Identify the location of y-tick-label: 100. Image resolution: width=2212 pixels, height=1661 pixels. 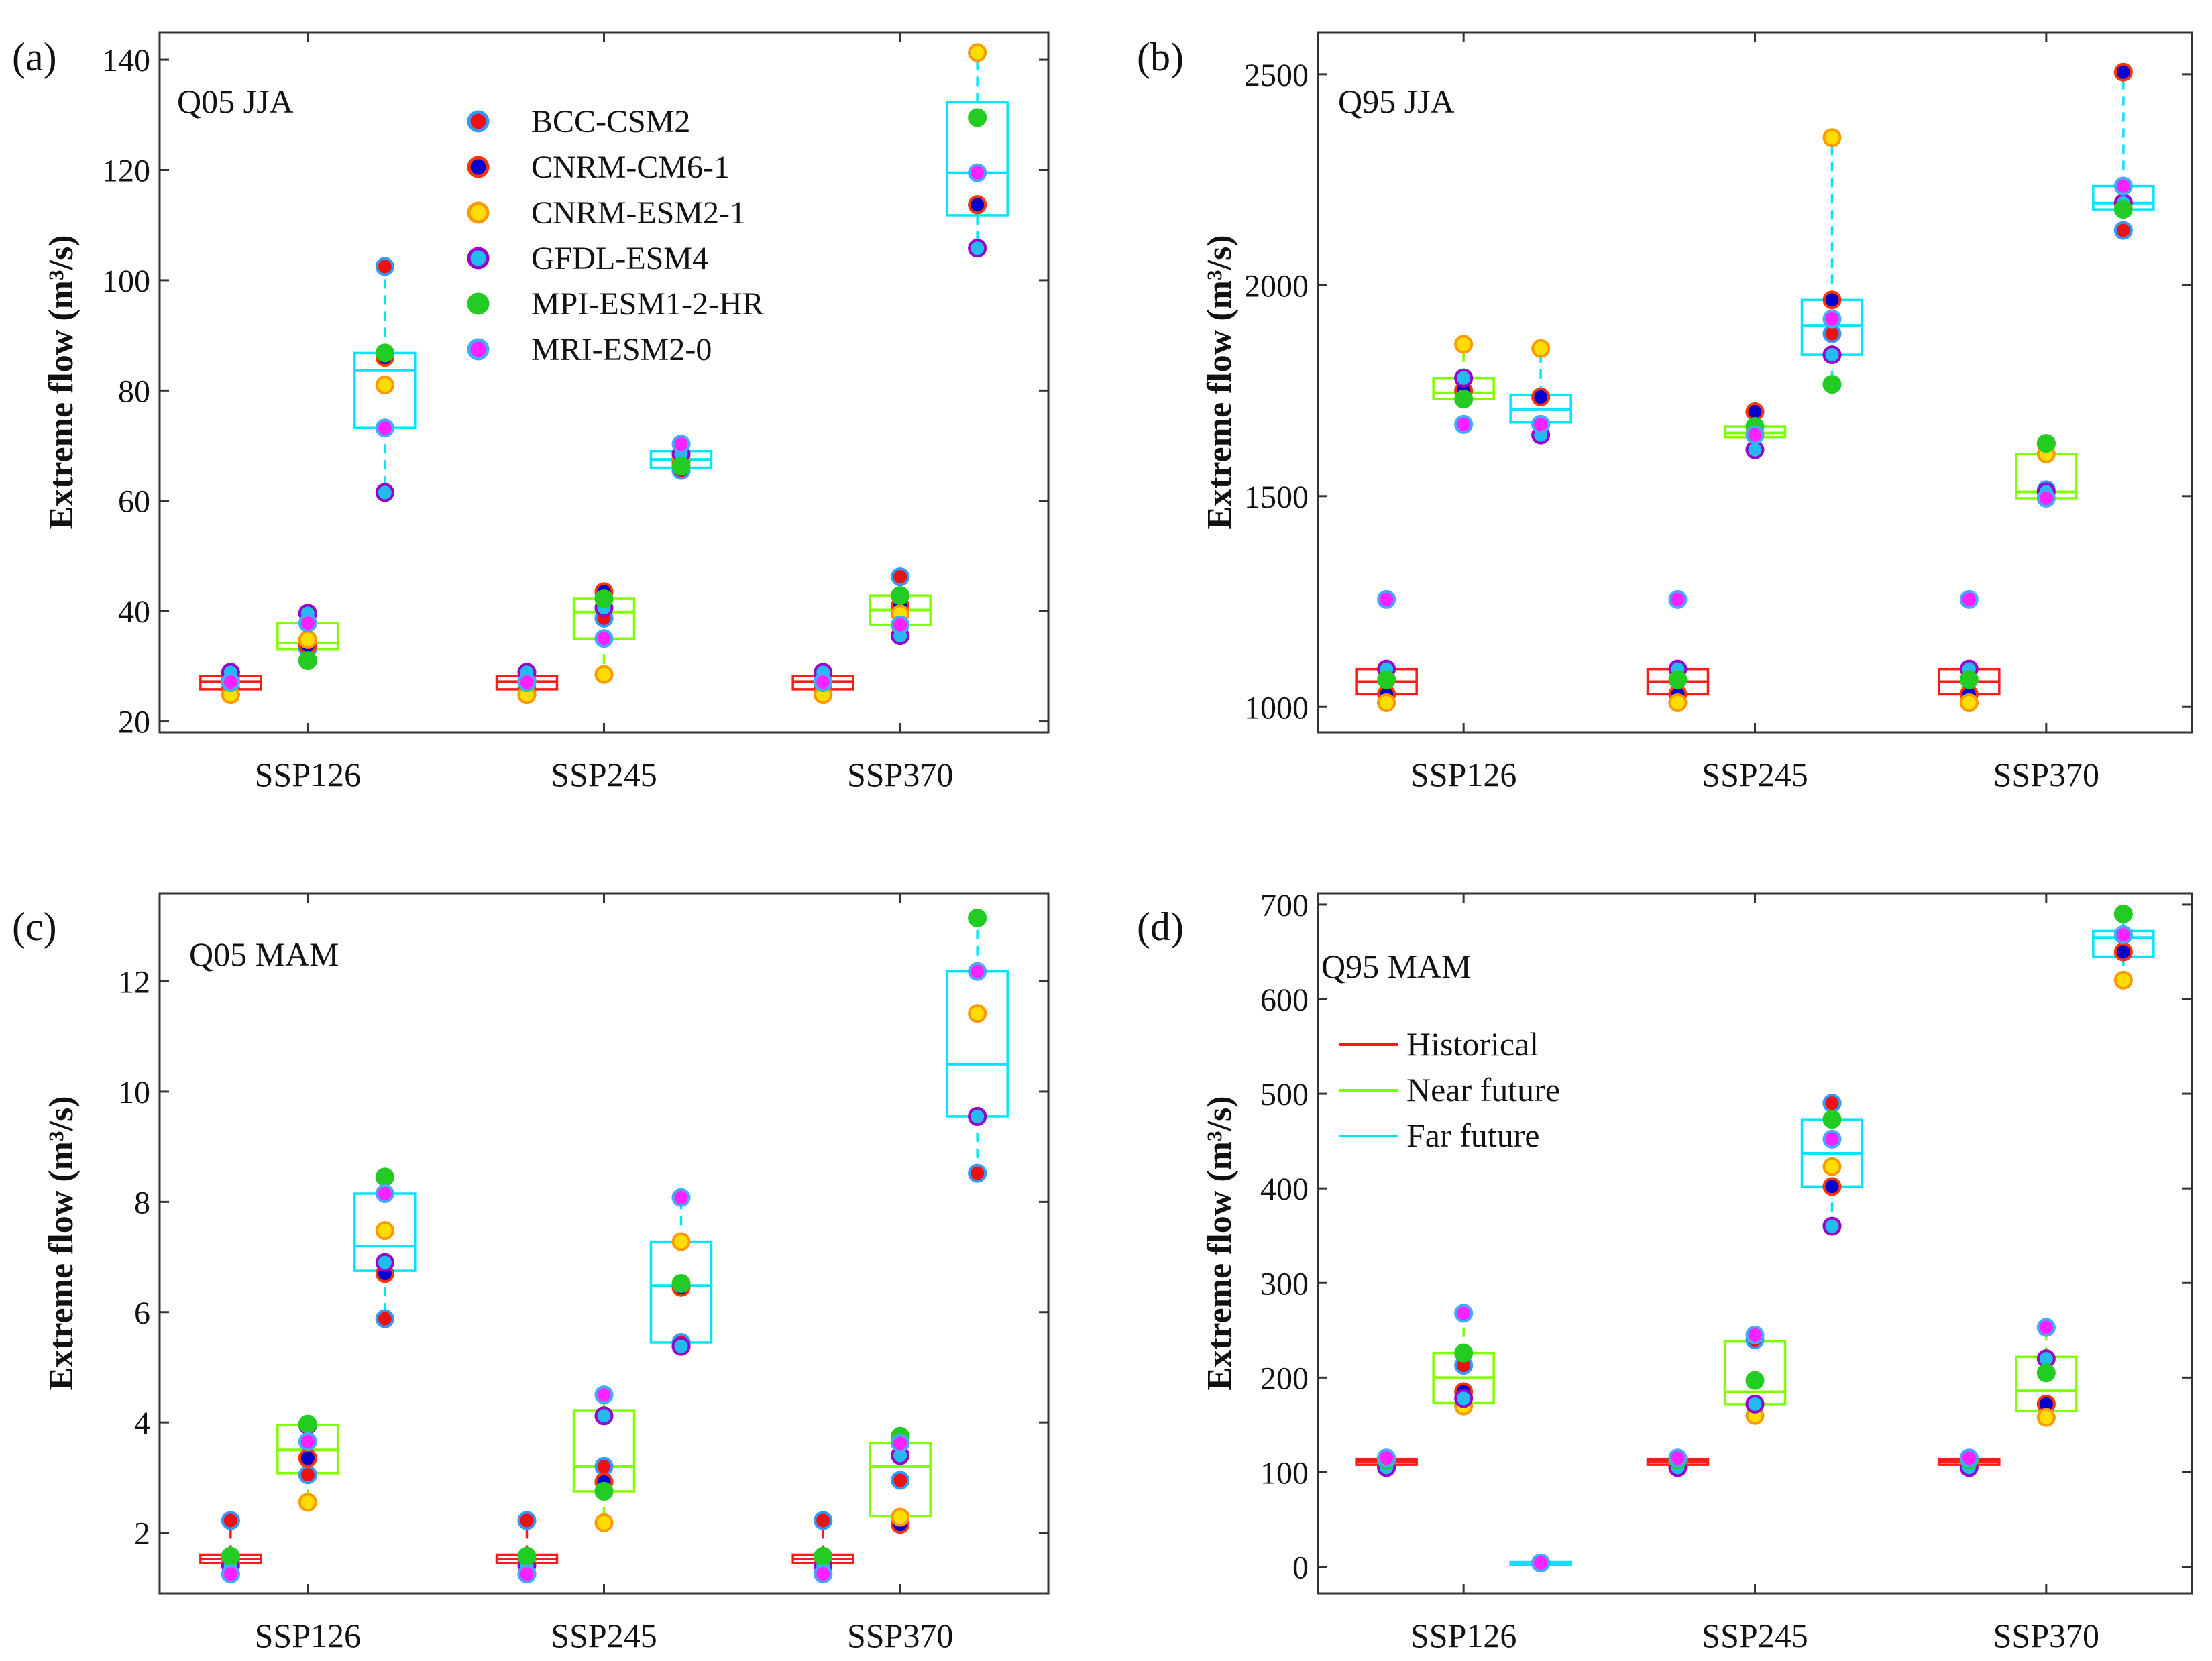
(1284, 1473).